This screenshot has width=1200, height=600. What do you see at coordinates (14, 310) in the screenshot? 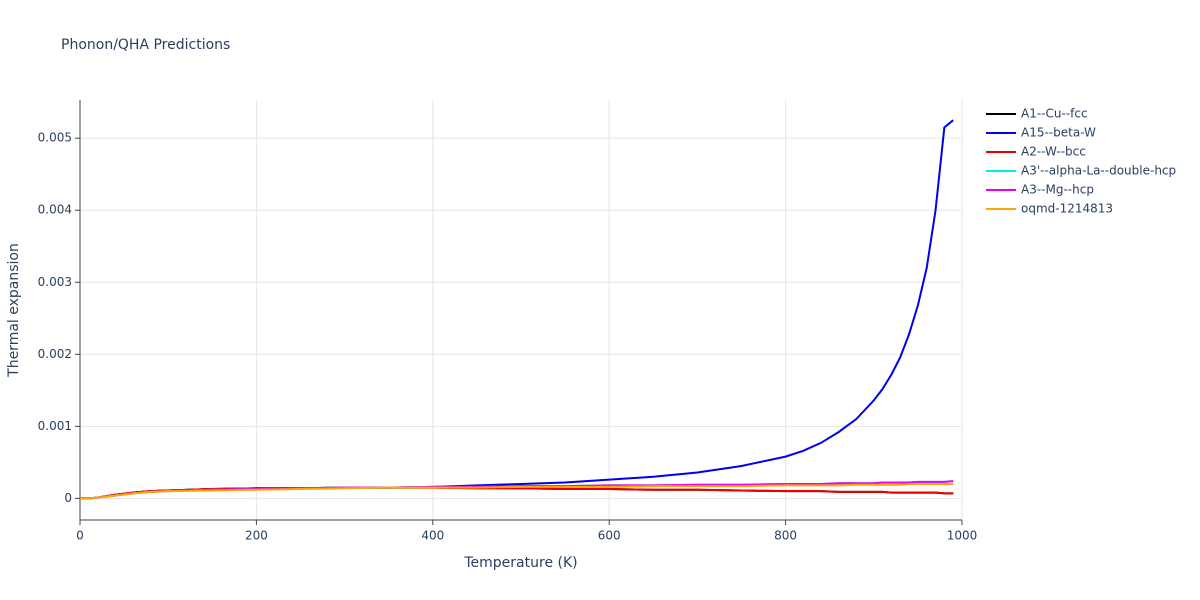
I see `y-axis-title: Thermal expansion` at bounding box center [14, 310].